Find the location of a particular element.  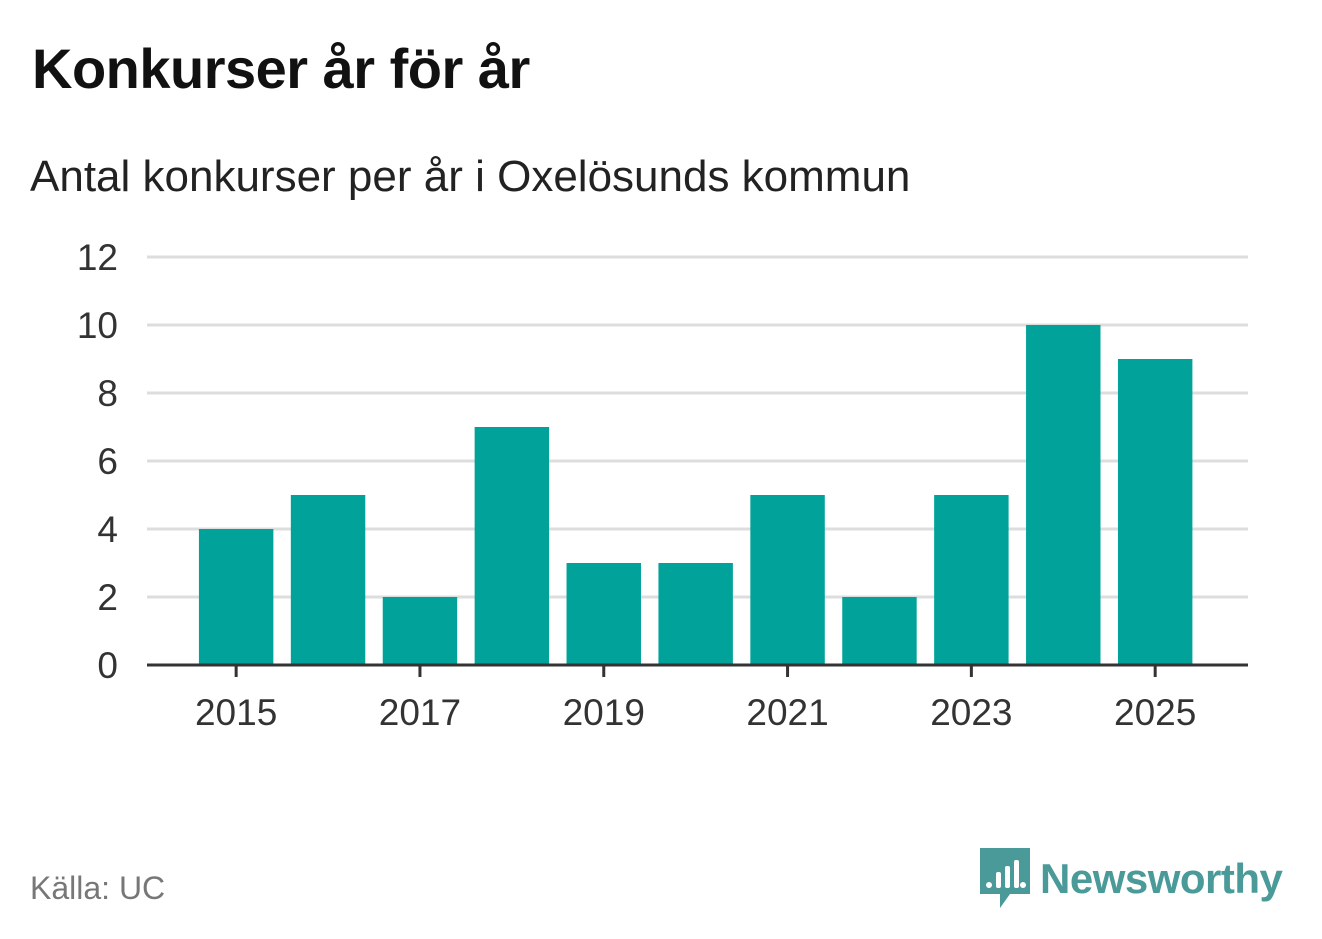

x-tick-label: 2023 is located at coordinates (971, 712).